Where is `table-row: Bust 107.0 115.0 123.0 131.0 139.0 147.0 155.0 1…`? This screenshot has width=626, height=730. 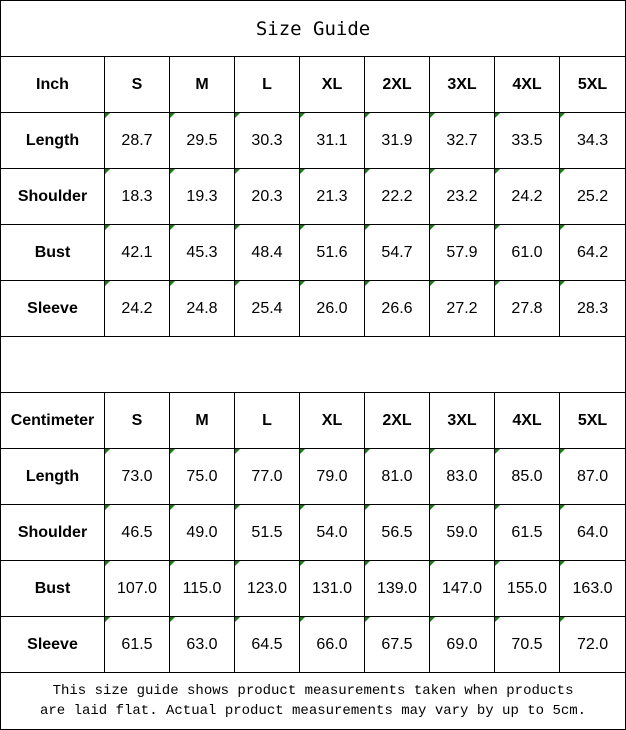
table-row: Bust 107.0 115.0 123.0 131.0 139.0 147.0 155.0 1… is located at coordinates (313, 588).